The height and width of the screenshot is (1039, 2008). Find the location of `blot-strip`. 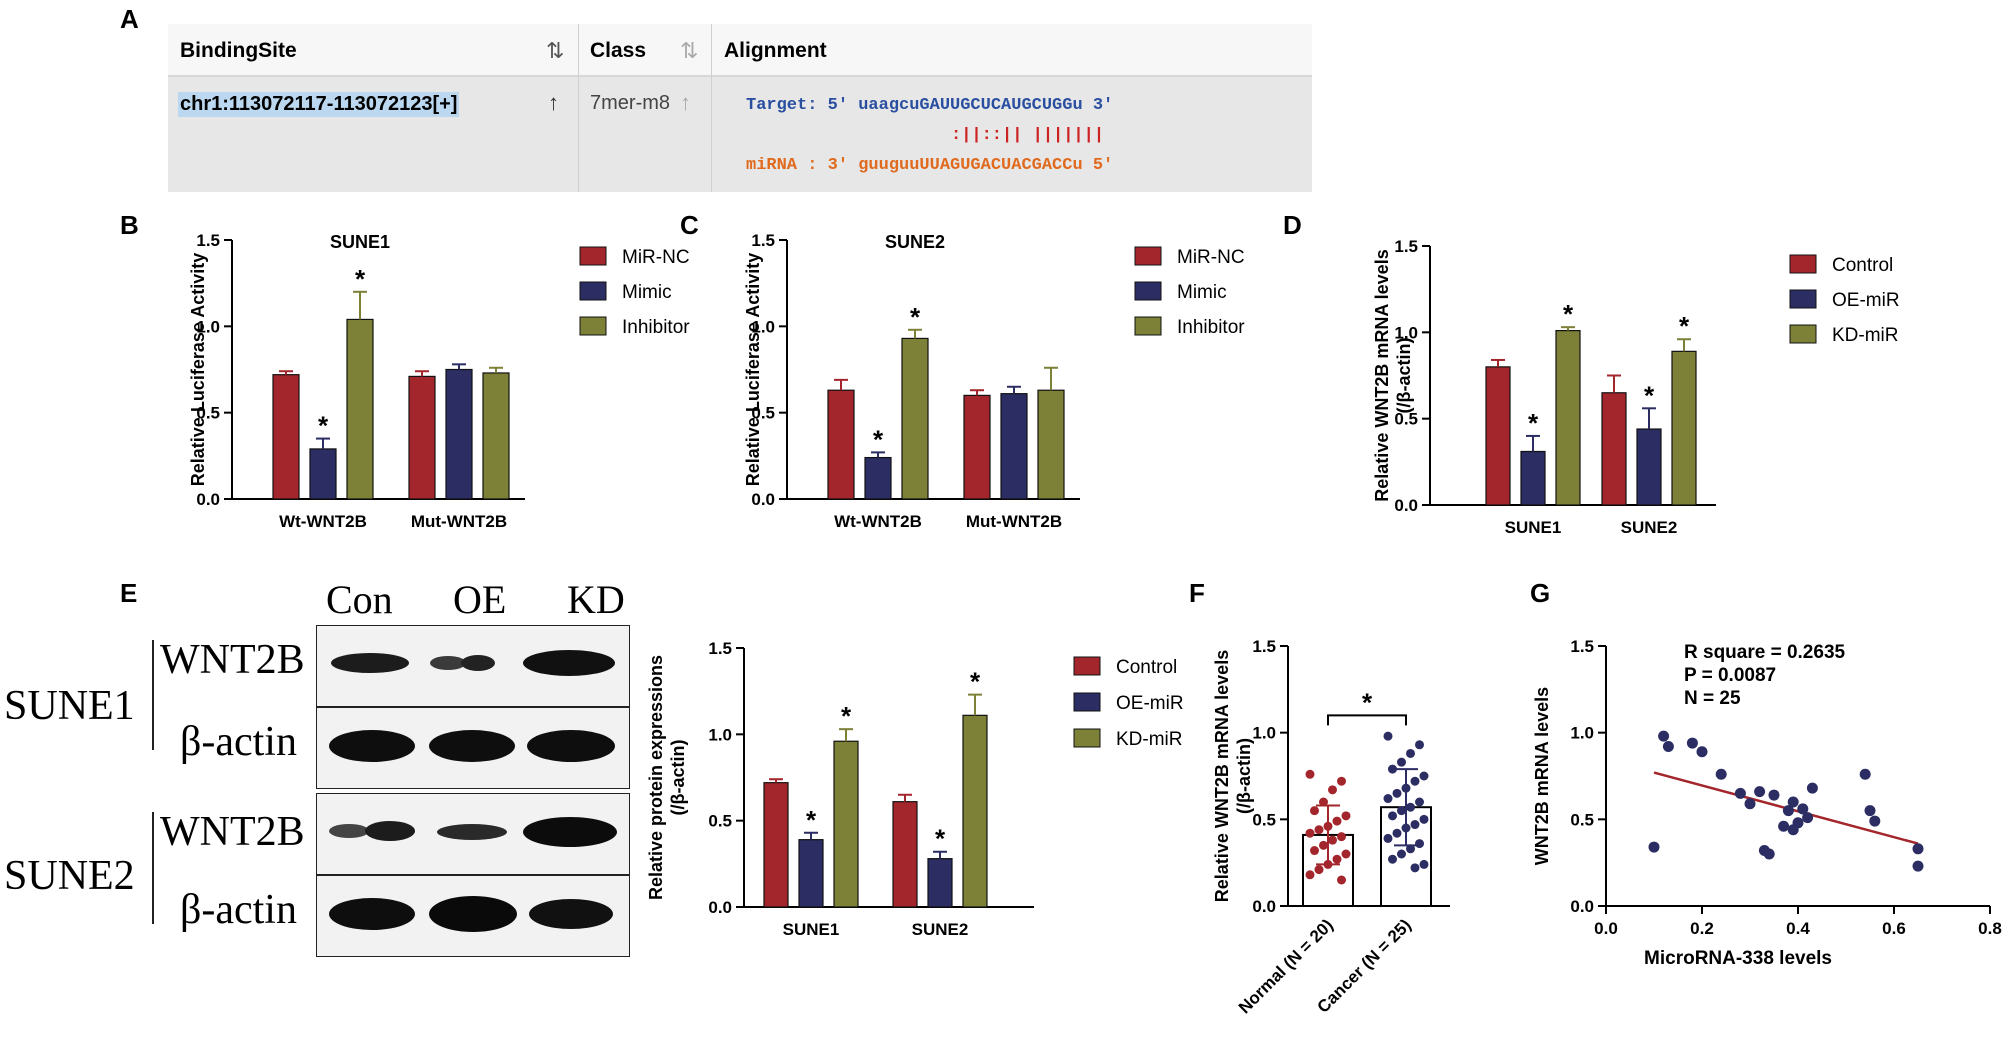

blot-strip is located at coordinates (473, 834).